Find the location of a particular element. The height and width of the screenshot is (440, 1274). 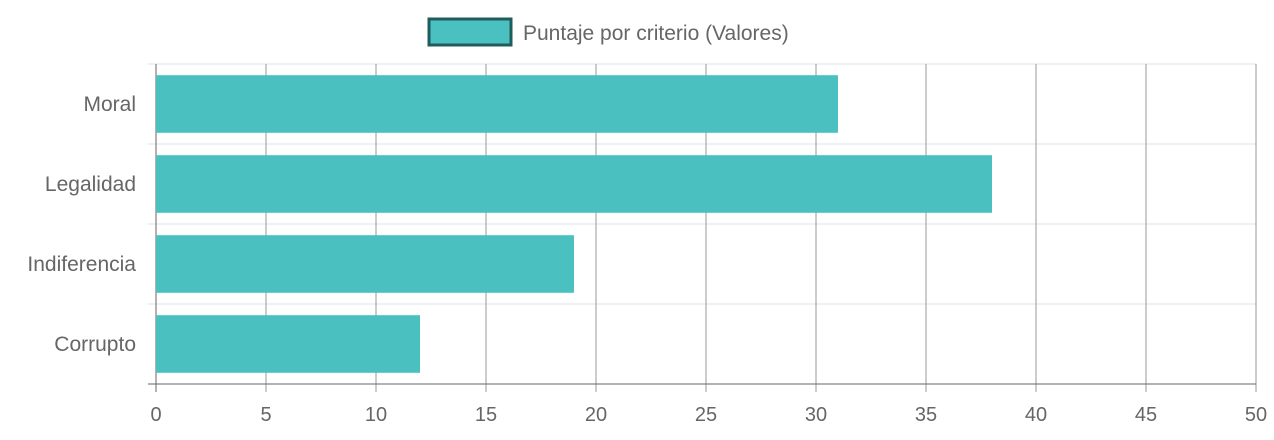

category-label: Moral is located at coordinates (109, 104).